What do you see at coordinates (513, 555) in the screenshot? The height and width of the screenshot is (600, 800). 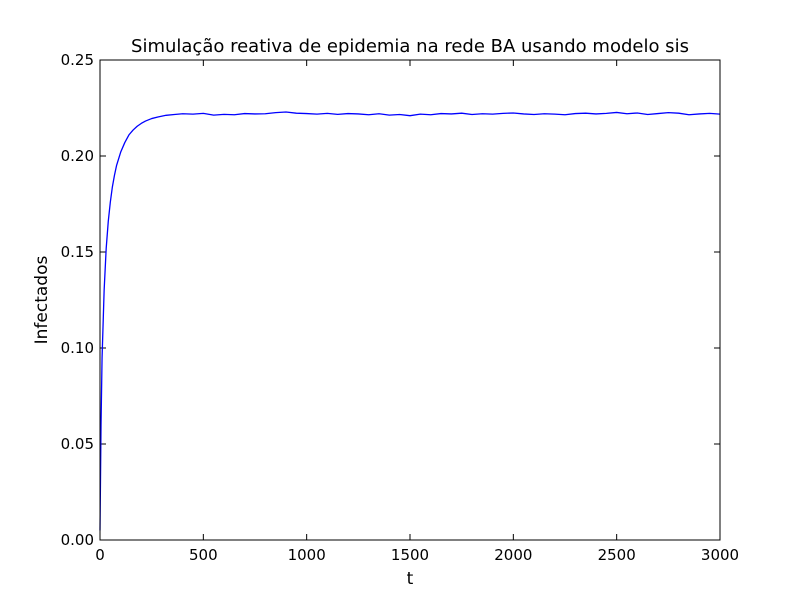 I see `x-tick-label: 2000` at bounding box center [513, 555].